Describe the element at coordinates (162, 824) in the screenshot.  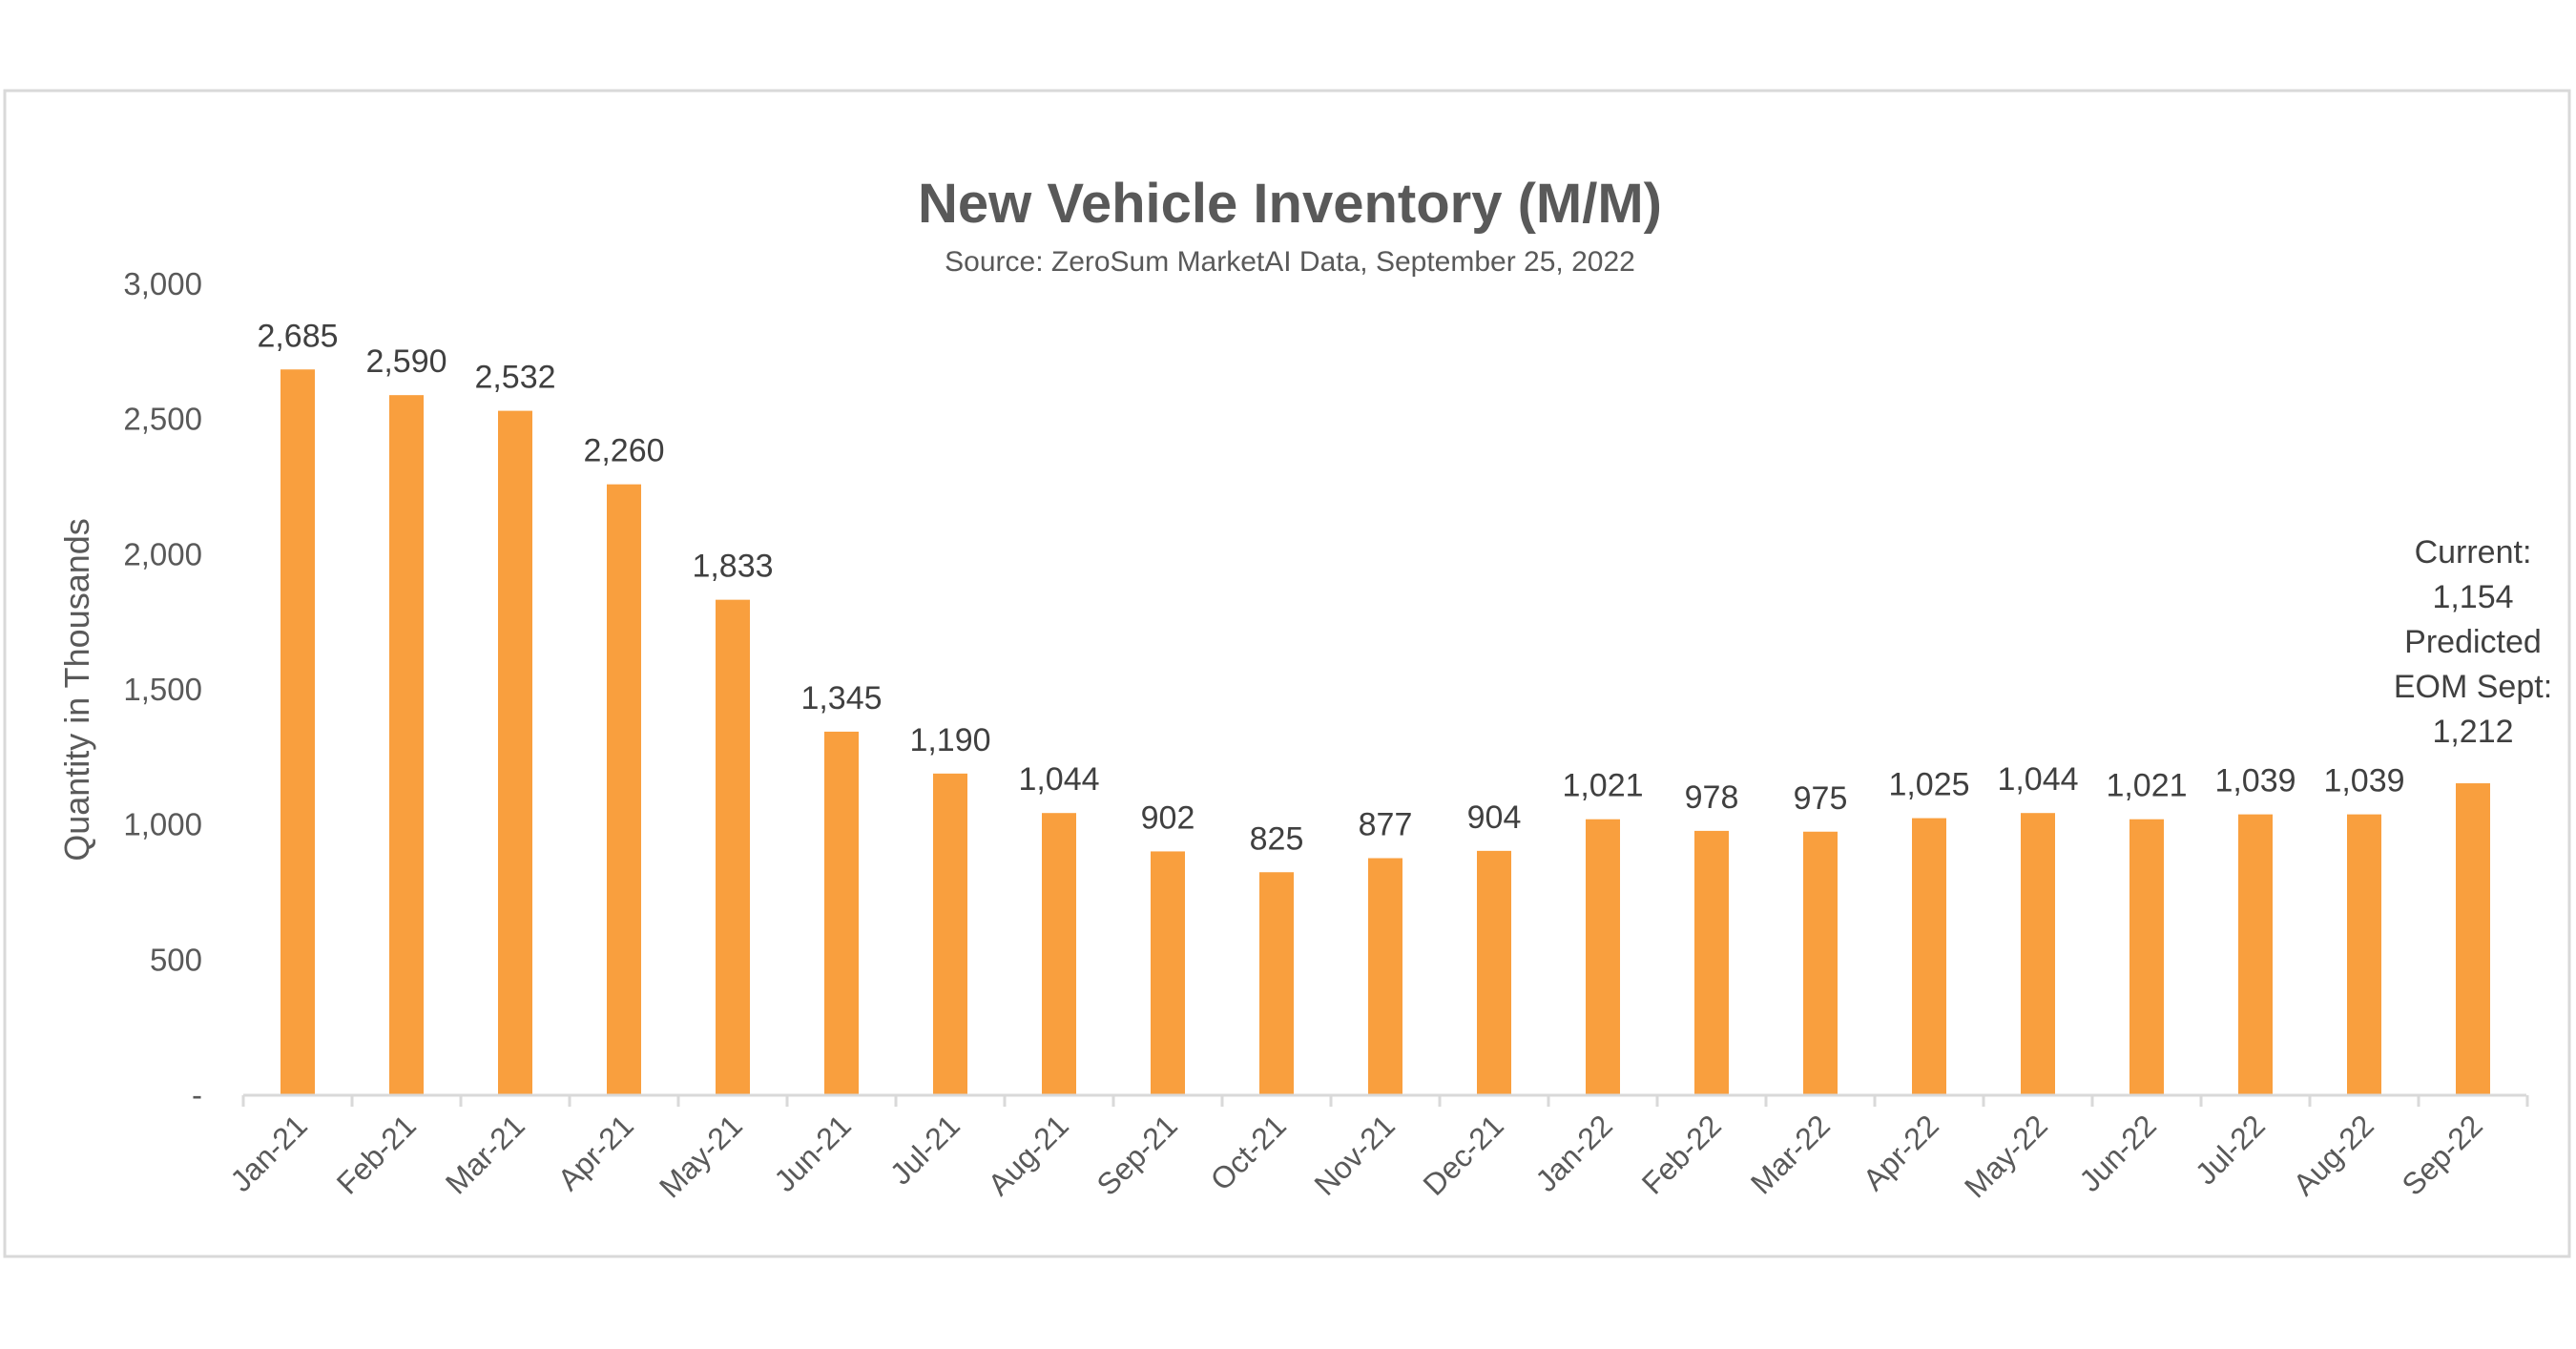
I see `y-tick-label: 1,000` at that location.